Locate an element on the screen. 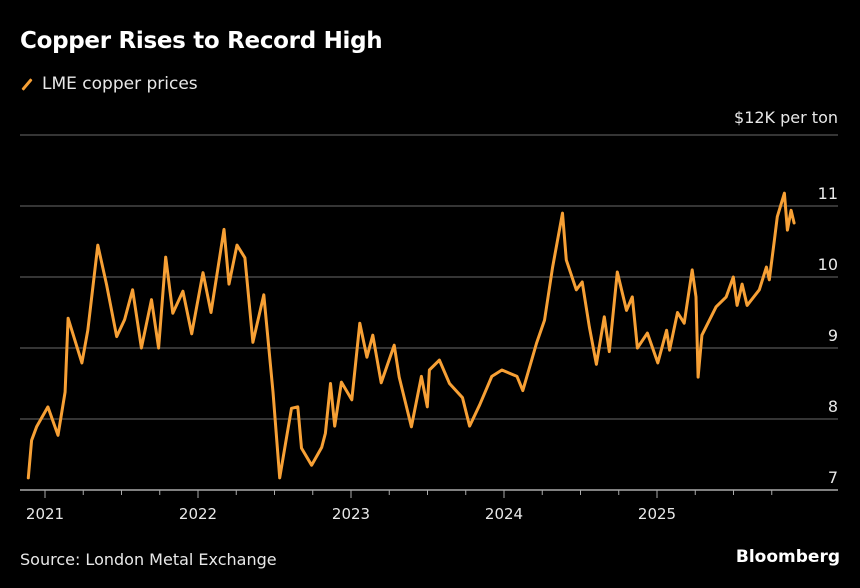  chart-title: Copper Rises to Record High is located at coordinates (201, 41).